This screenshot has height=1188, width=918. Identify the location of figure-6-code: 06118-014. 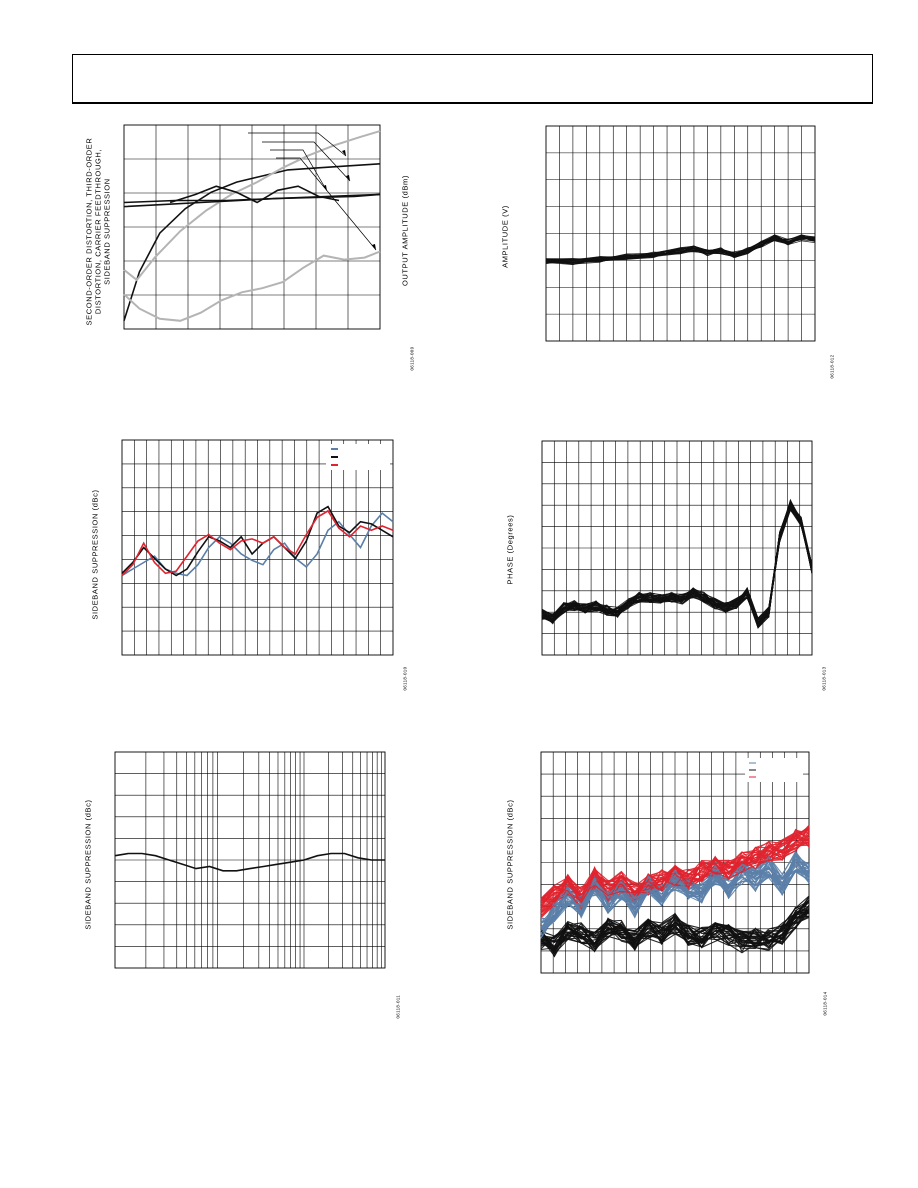
(825, 1003).